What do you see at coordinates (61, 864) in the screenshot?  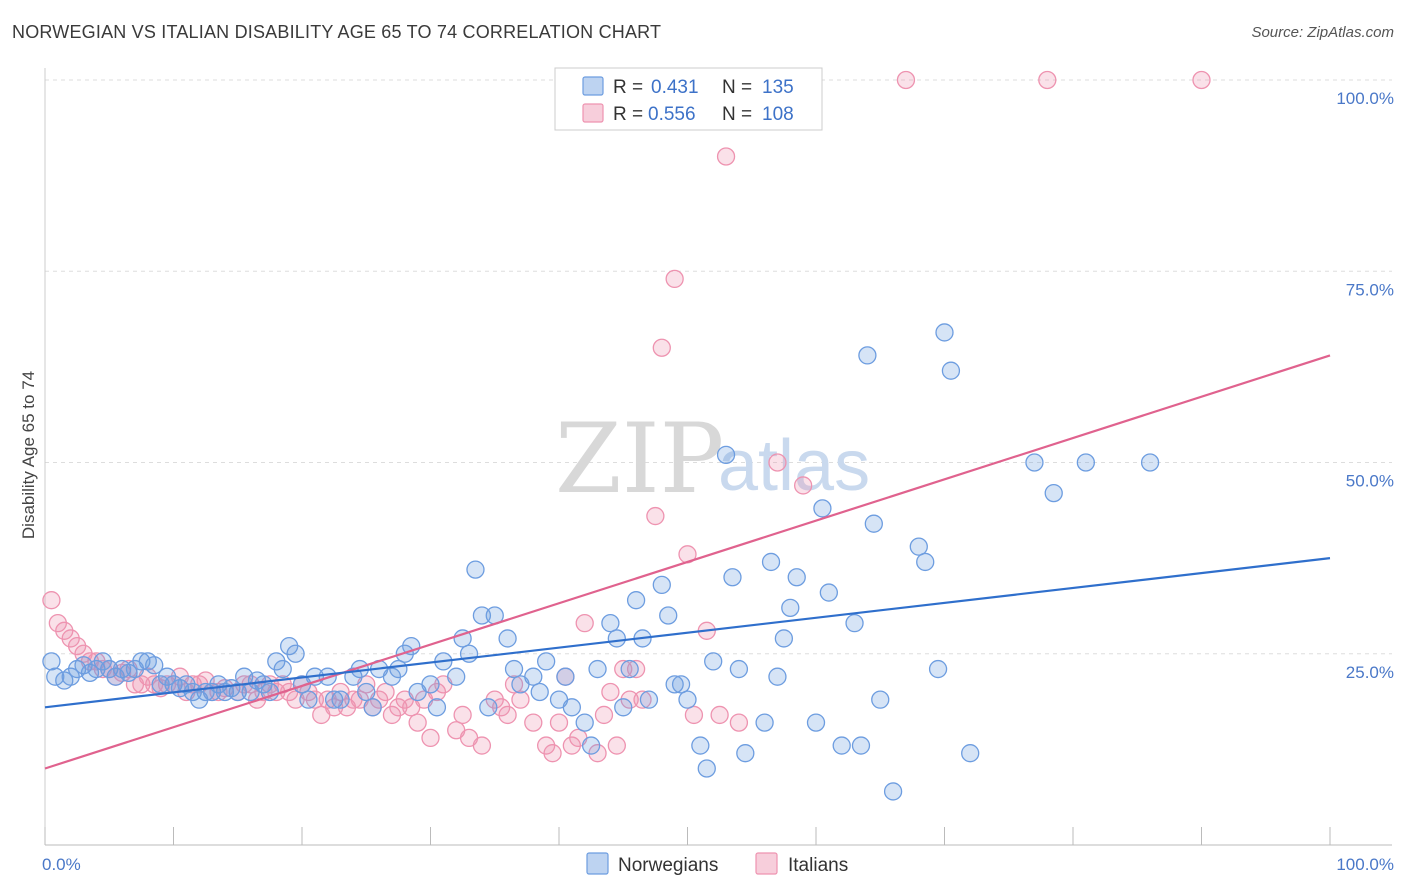 I see `x-tick-label-0: 0.0%` at bounding box center [61, 864].